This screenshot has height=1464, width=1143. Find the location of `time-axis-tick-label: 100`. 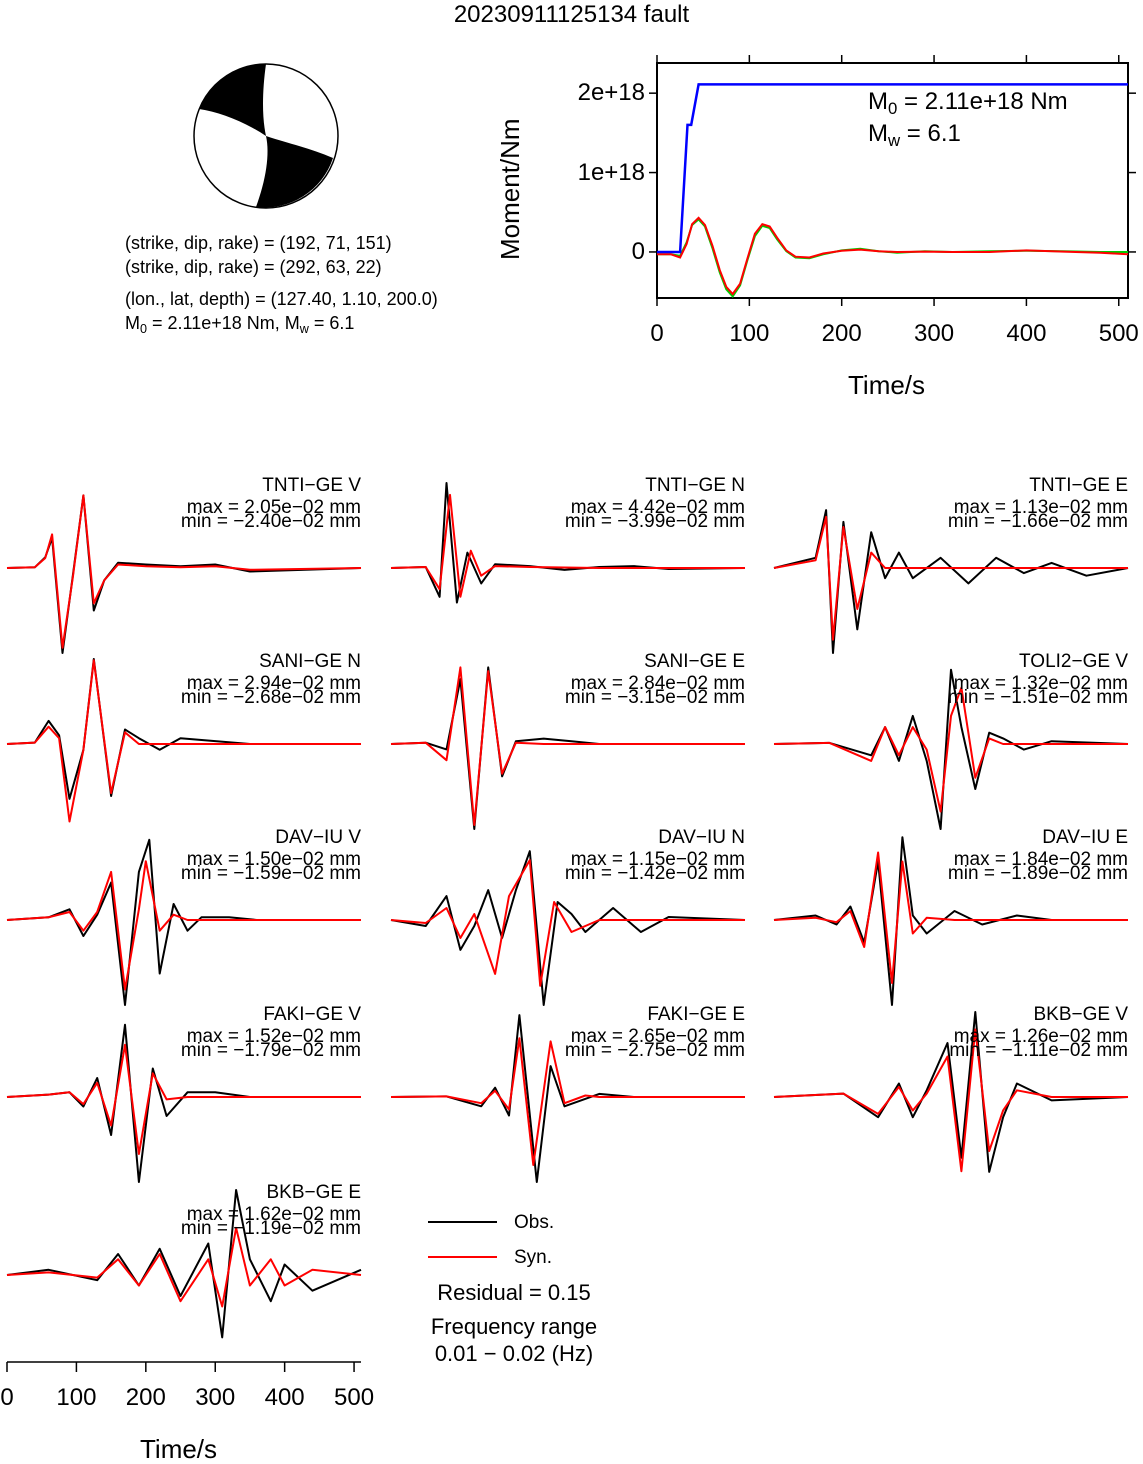

time-axis-tick-label: 100 is located at coordinates (76, 1397).